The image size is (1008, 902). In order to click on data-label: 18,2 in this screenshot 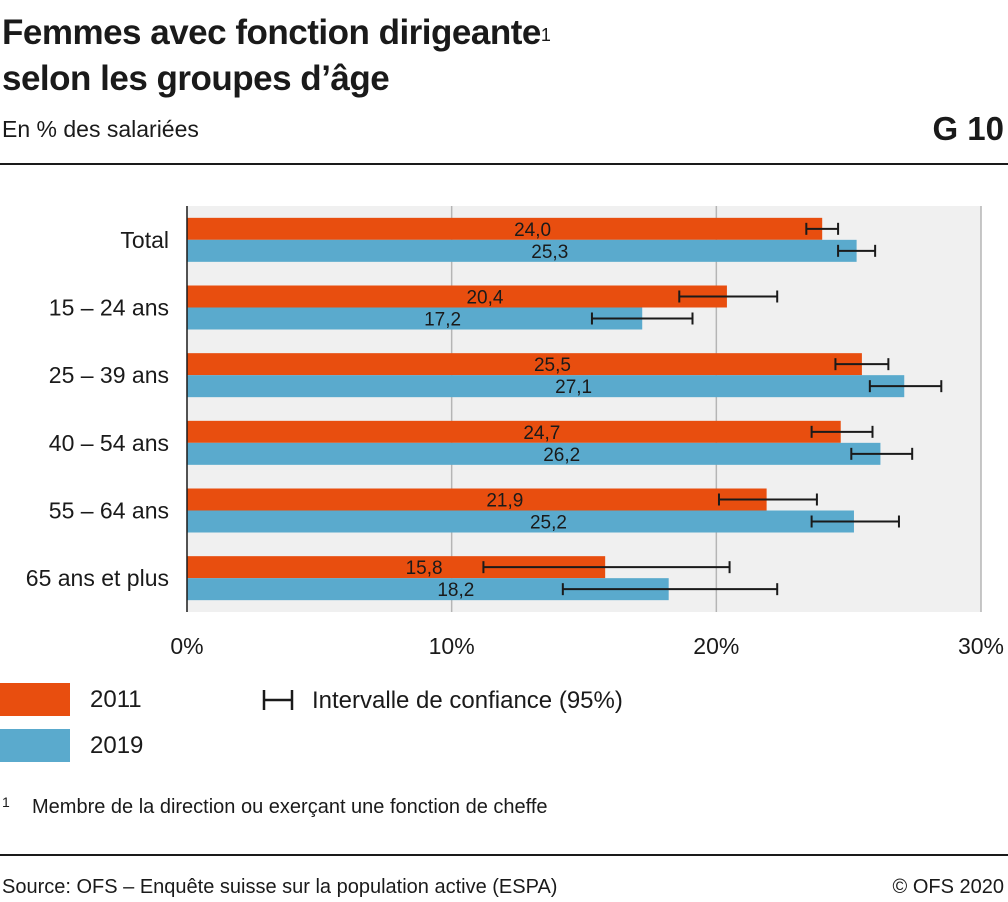, I will do `click(455, 590)`.